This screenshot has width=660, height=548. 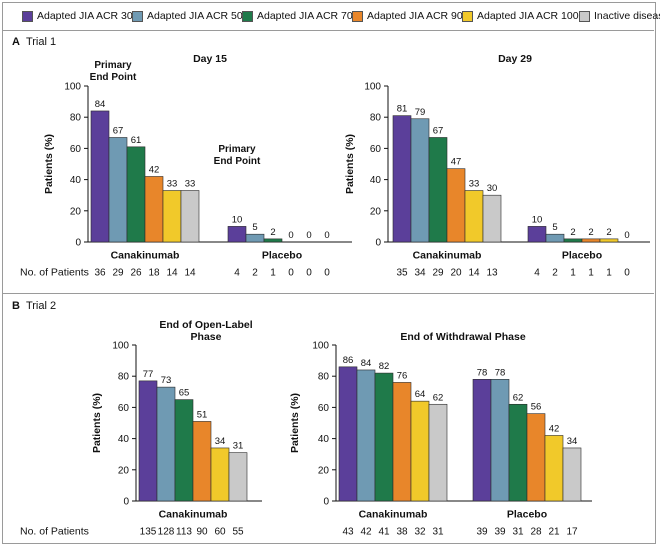 I want to click on bar-value-label: 82, so click(x=384, y=366).